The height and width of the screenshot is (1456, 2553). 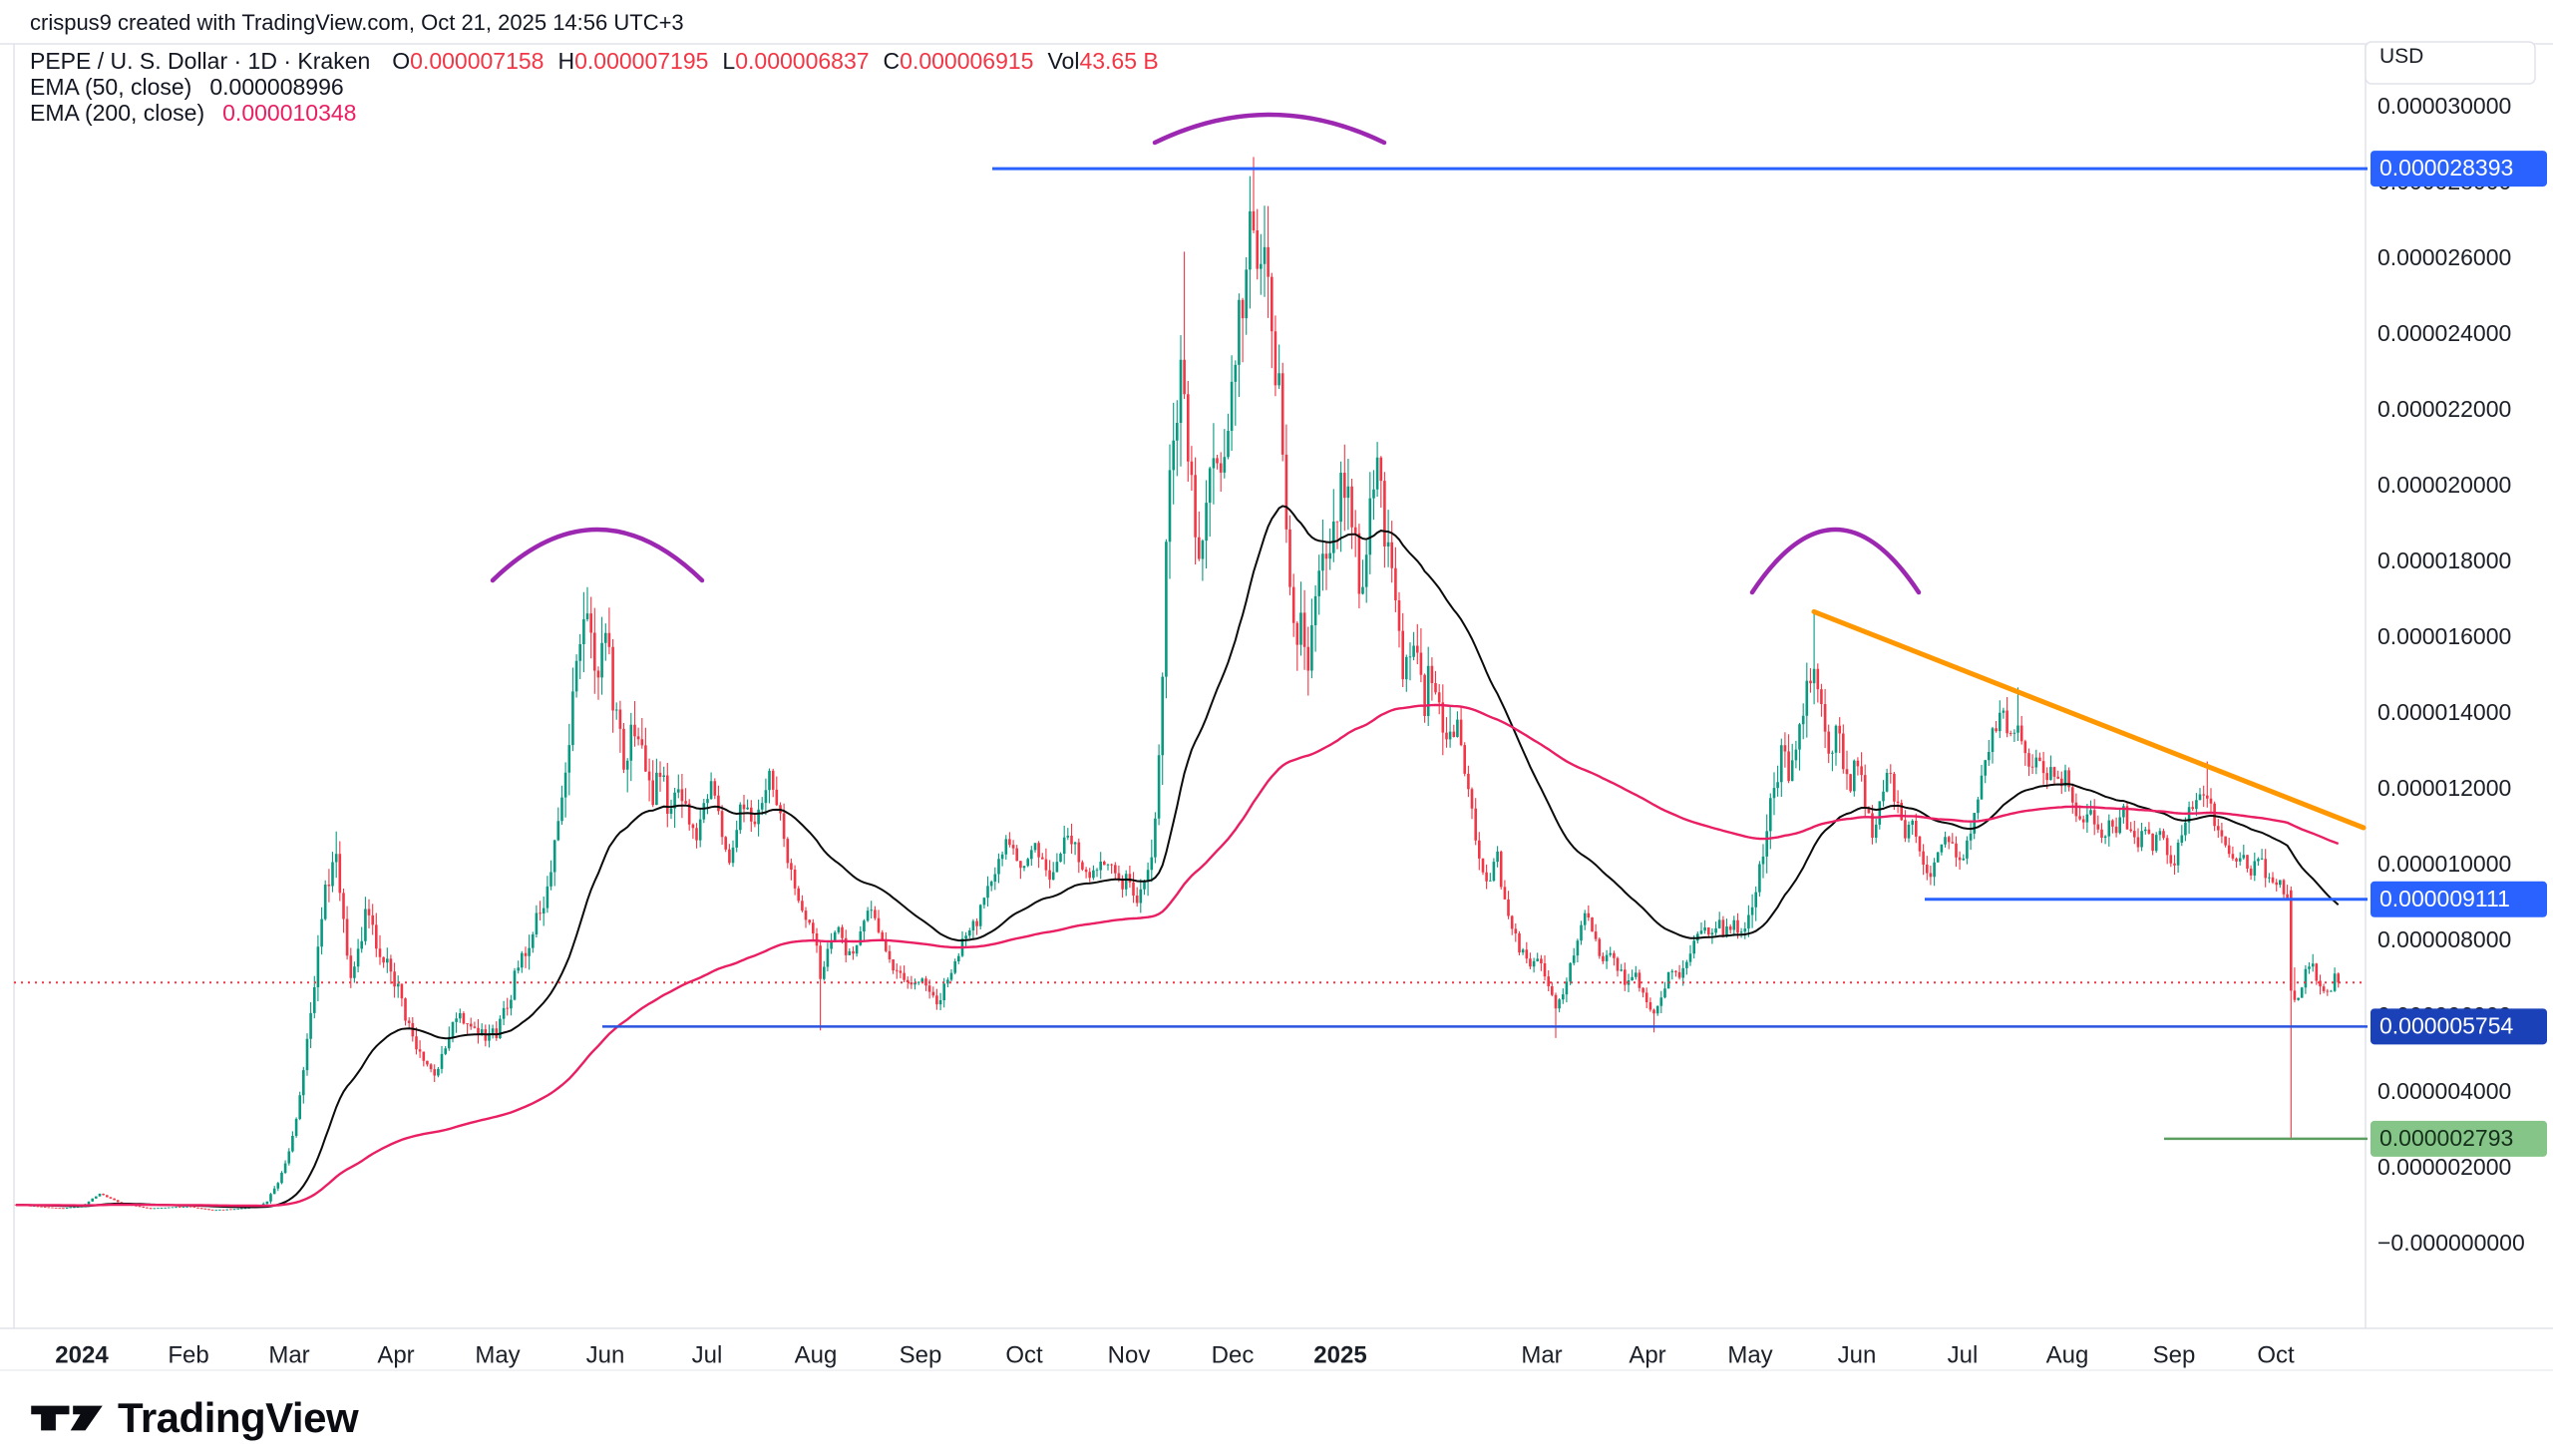 What do you see at coordinates (2444, 257) in the screenshot?
I see `price-tick-0.000026000: 0.000026000` at bounding box center [2444, 257].